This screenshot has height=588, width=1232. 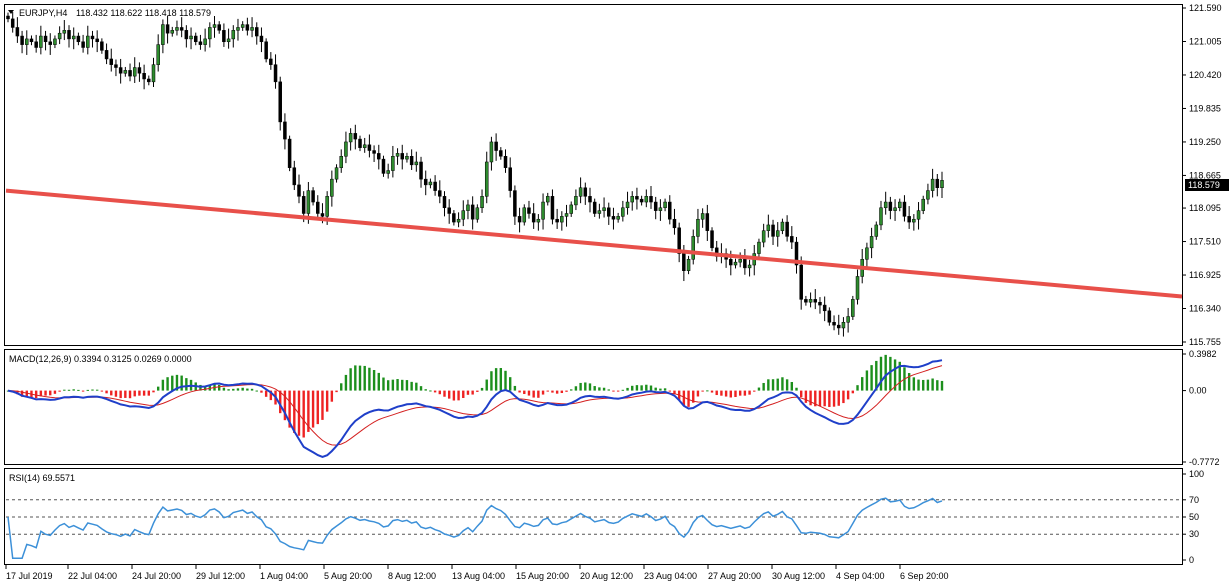 I want to click on macd-tick-label: 0.3982, so click(x=1203, y=354).